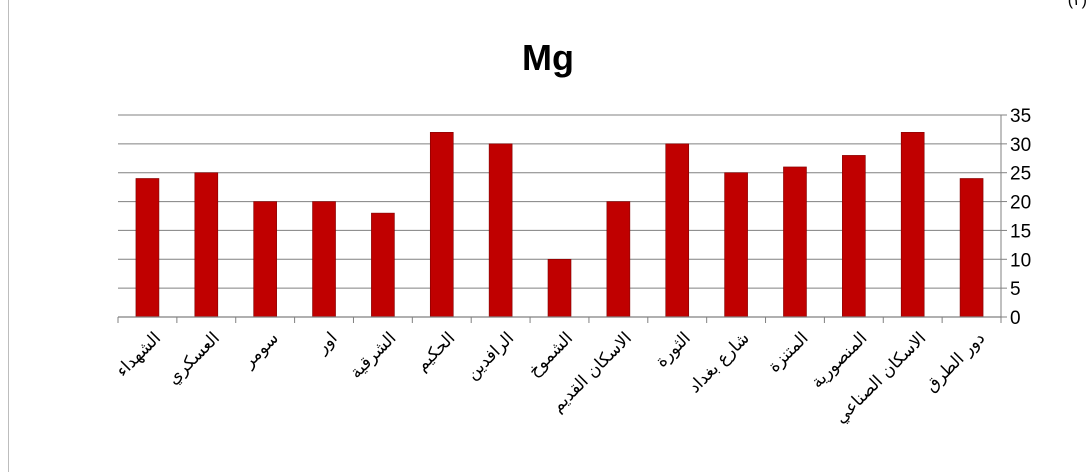 The image size is (1087, 472). What do you see at coordinates (1020, 217) in the screenshot?
I see `y-tick-labels: 0 5 10 15 20 25 30 35` at bounding box center [1020, 217].